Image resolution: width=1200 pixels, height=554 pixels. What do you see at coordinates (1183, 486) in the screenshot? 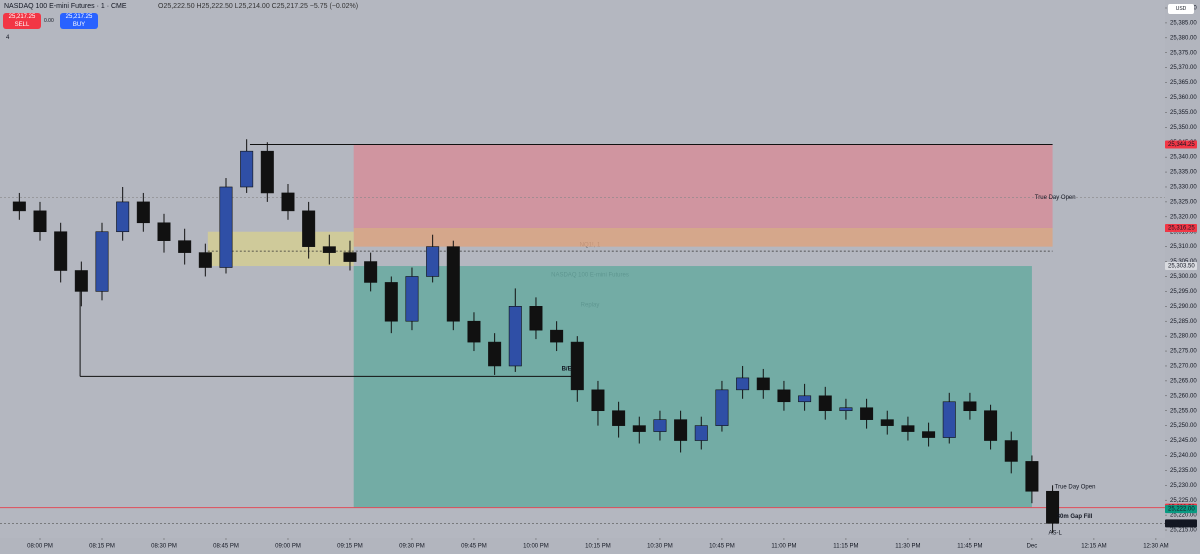
I see `y-tick-label: 25,230.00` at bounding box center [1183, 486].